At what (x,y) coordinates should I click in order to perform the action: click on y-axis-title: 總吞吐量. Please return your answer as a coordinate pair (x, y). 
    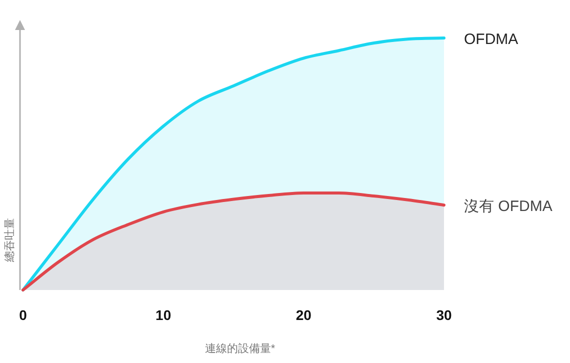
    Looking at the image, I should click on (9, 240).